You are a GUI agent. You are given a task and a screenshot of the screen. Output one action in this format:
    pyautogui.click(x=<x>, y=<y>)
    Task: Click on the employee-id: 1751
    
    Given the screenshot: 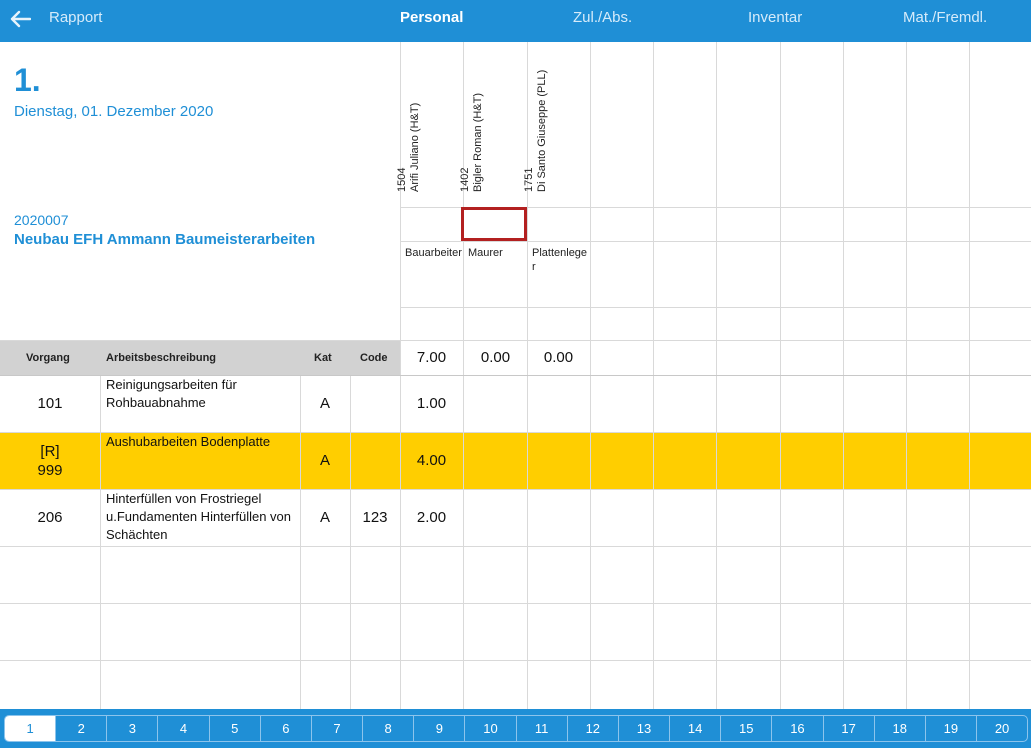 What is the action you would take?
    pyautogui.click(x=529, y=179)
    